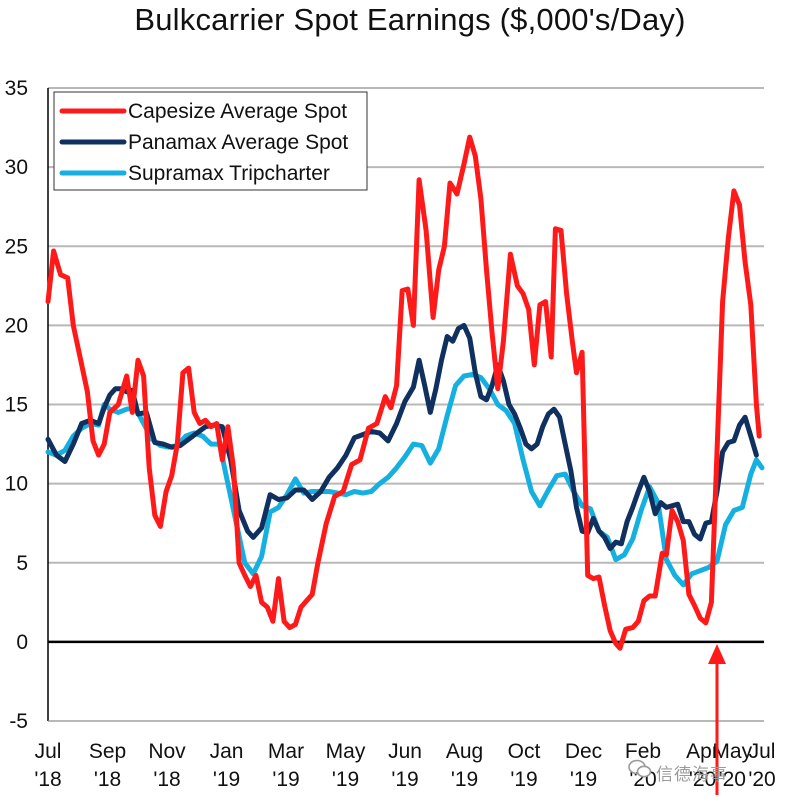 This screenshot has height=805, width=790. Describe the element at coordinates (237, 111) in the screenshot. I see `legend-label: Capesize Average Spot` at that location.